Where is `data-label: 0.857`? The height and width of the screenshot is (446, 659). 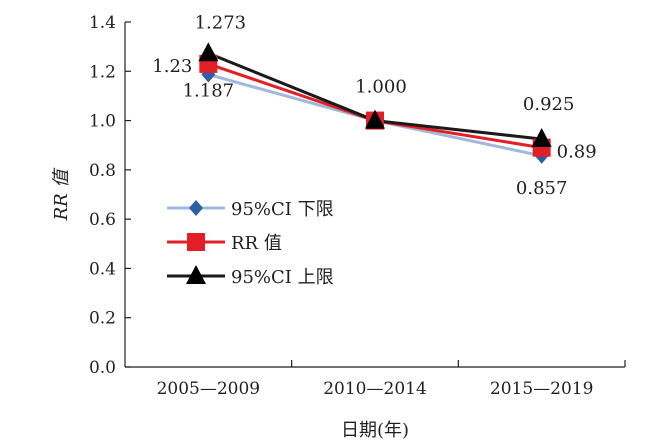
data-label: 0.857 is located at coordinates (542, 188).